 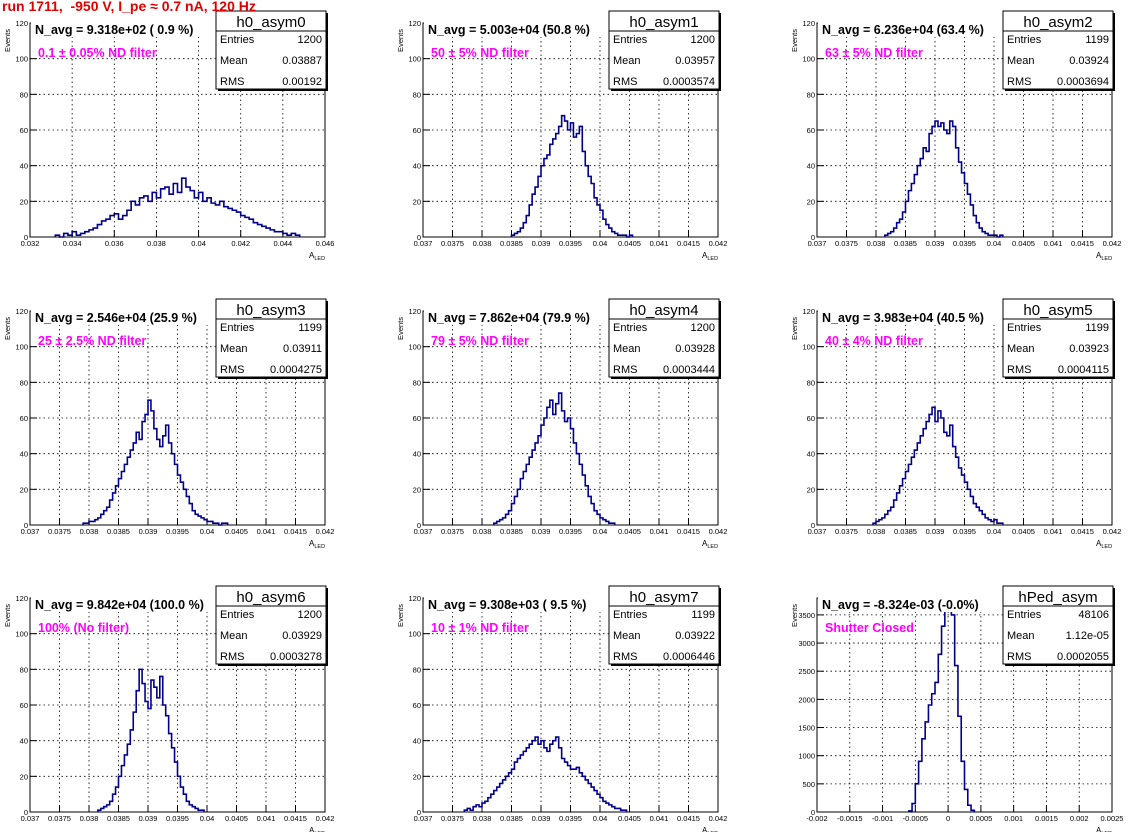 I want to click on filter-note: 40 ± 4% ND filter, so click(x=874, y=341).